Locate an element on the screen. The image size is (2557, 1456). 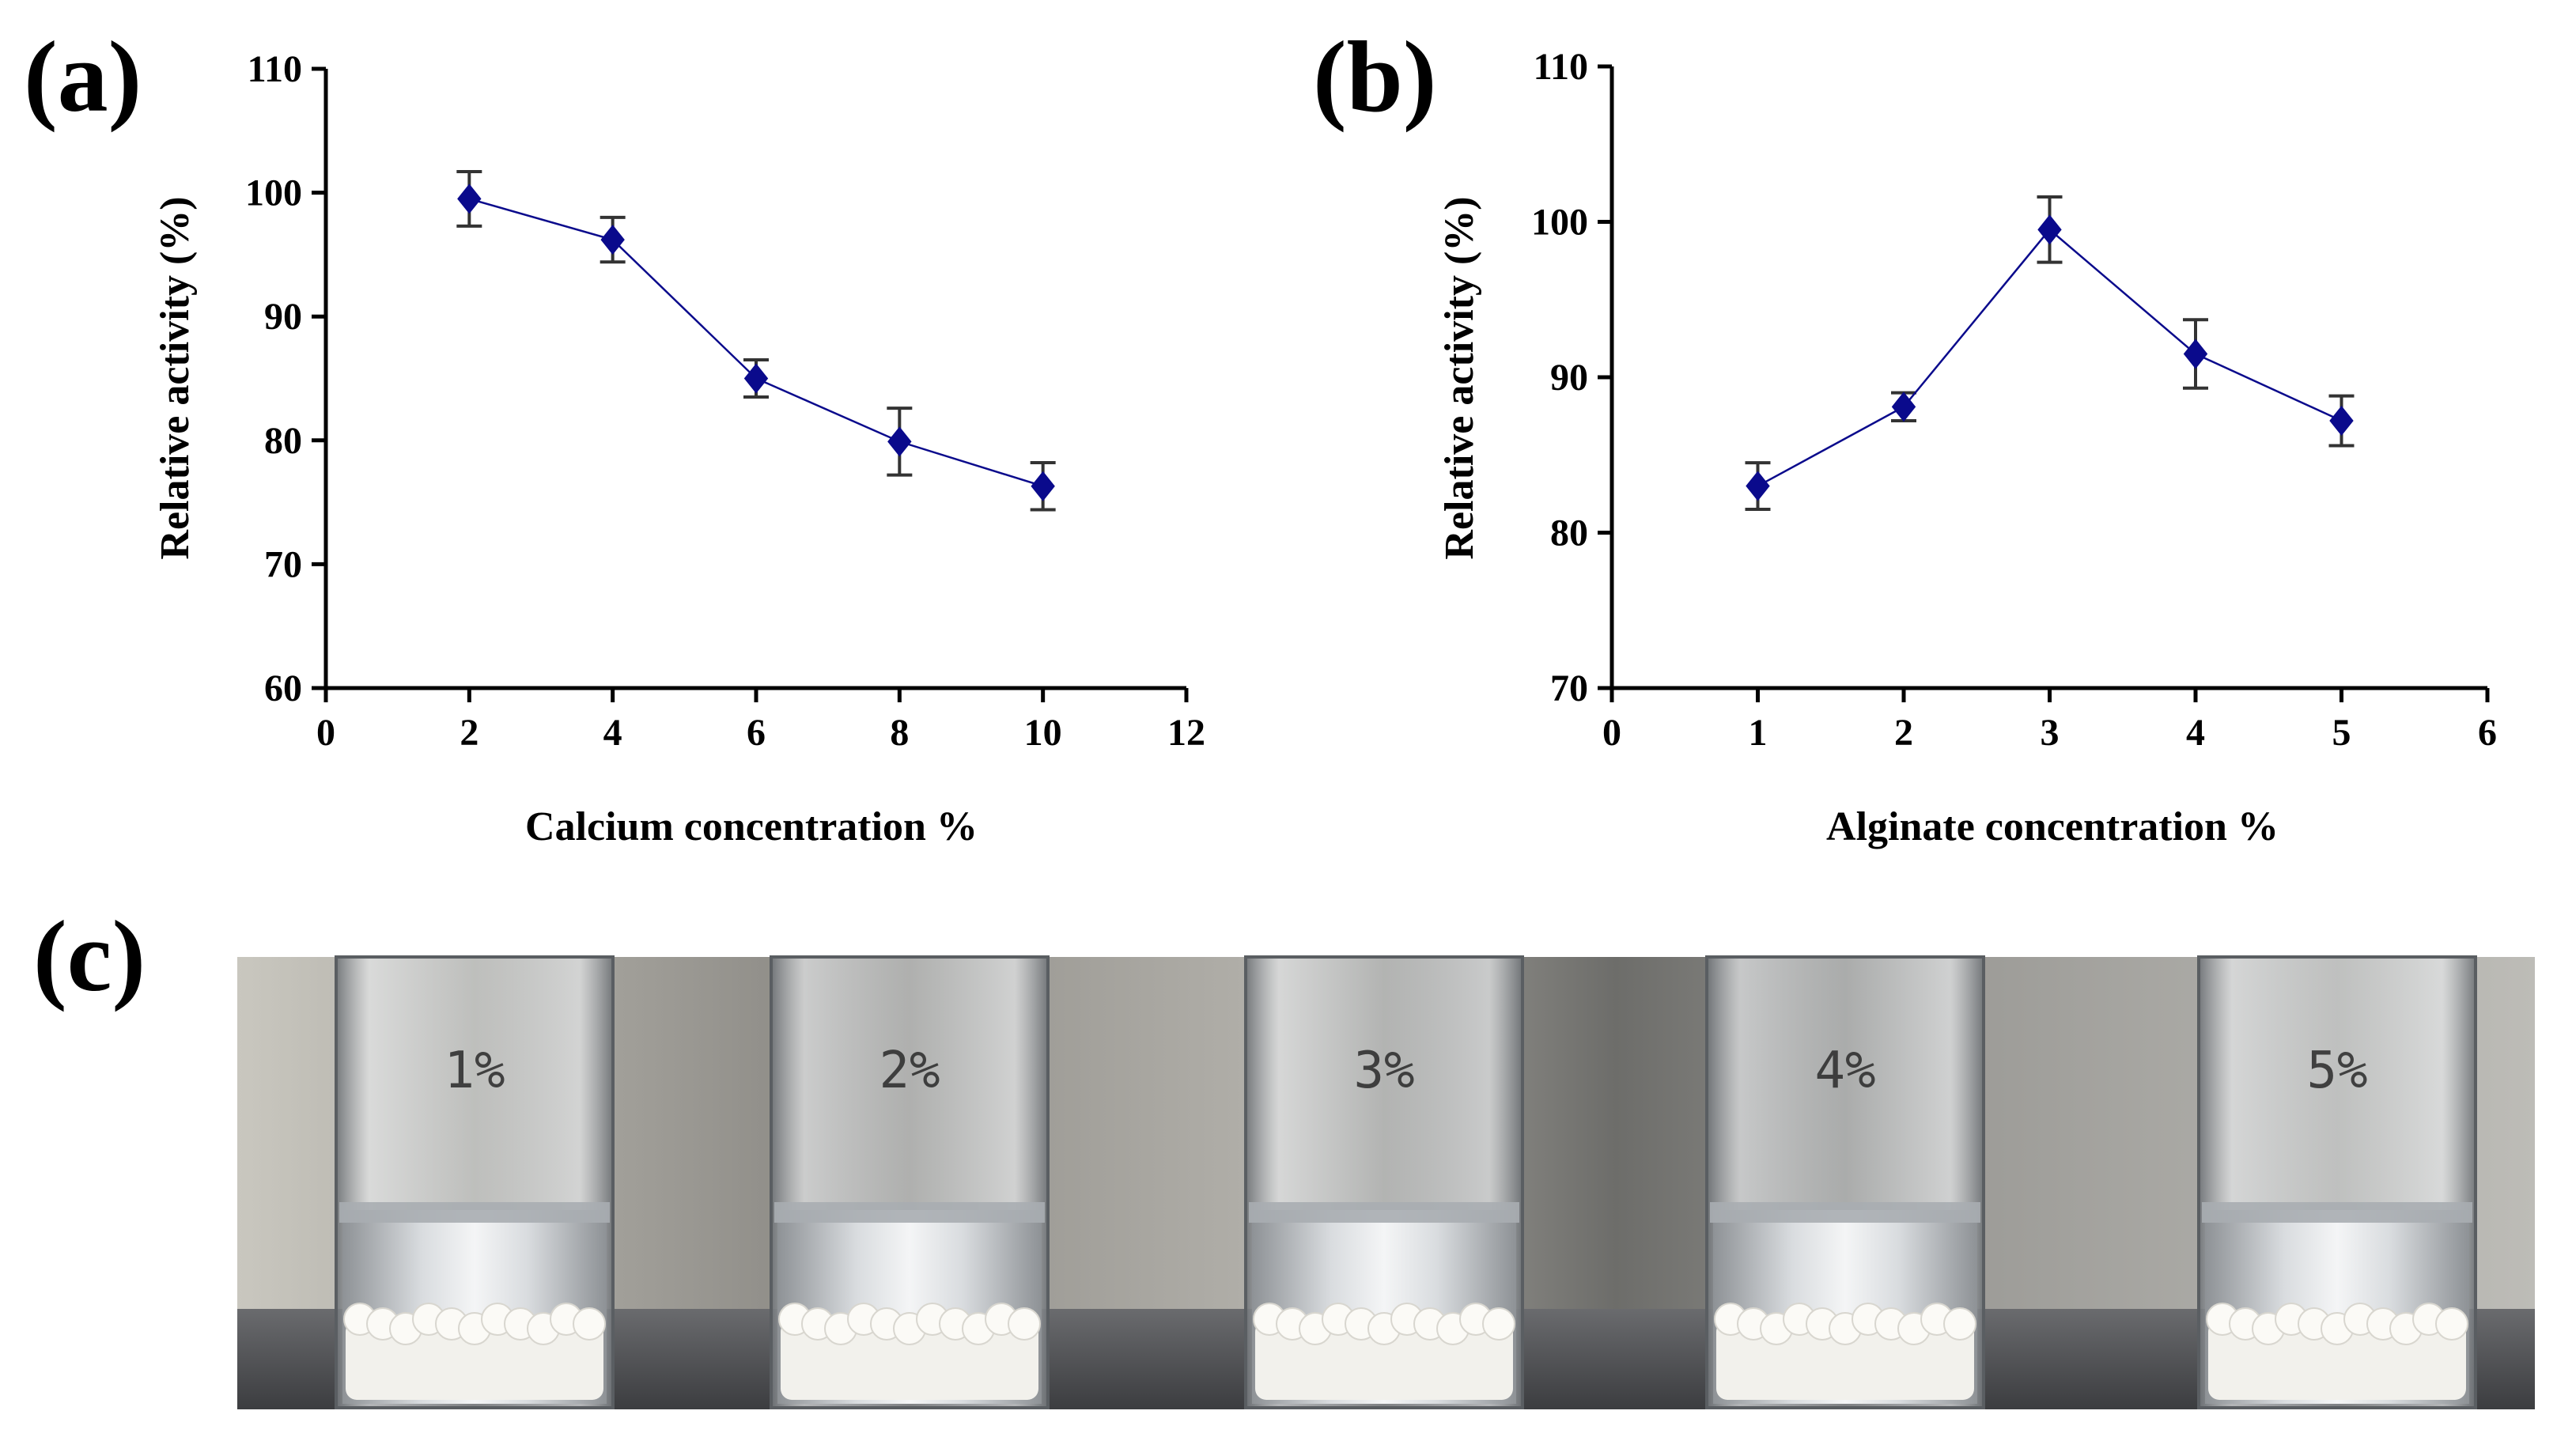
chart-a-markers is located at coordinates (756, 342).